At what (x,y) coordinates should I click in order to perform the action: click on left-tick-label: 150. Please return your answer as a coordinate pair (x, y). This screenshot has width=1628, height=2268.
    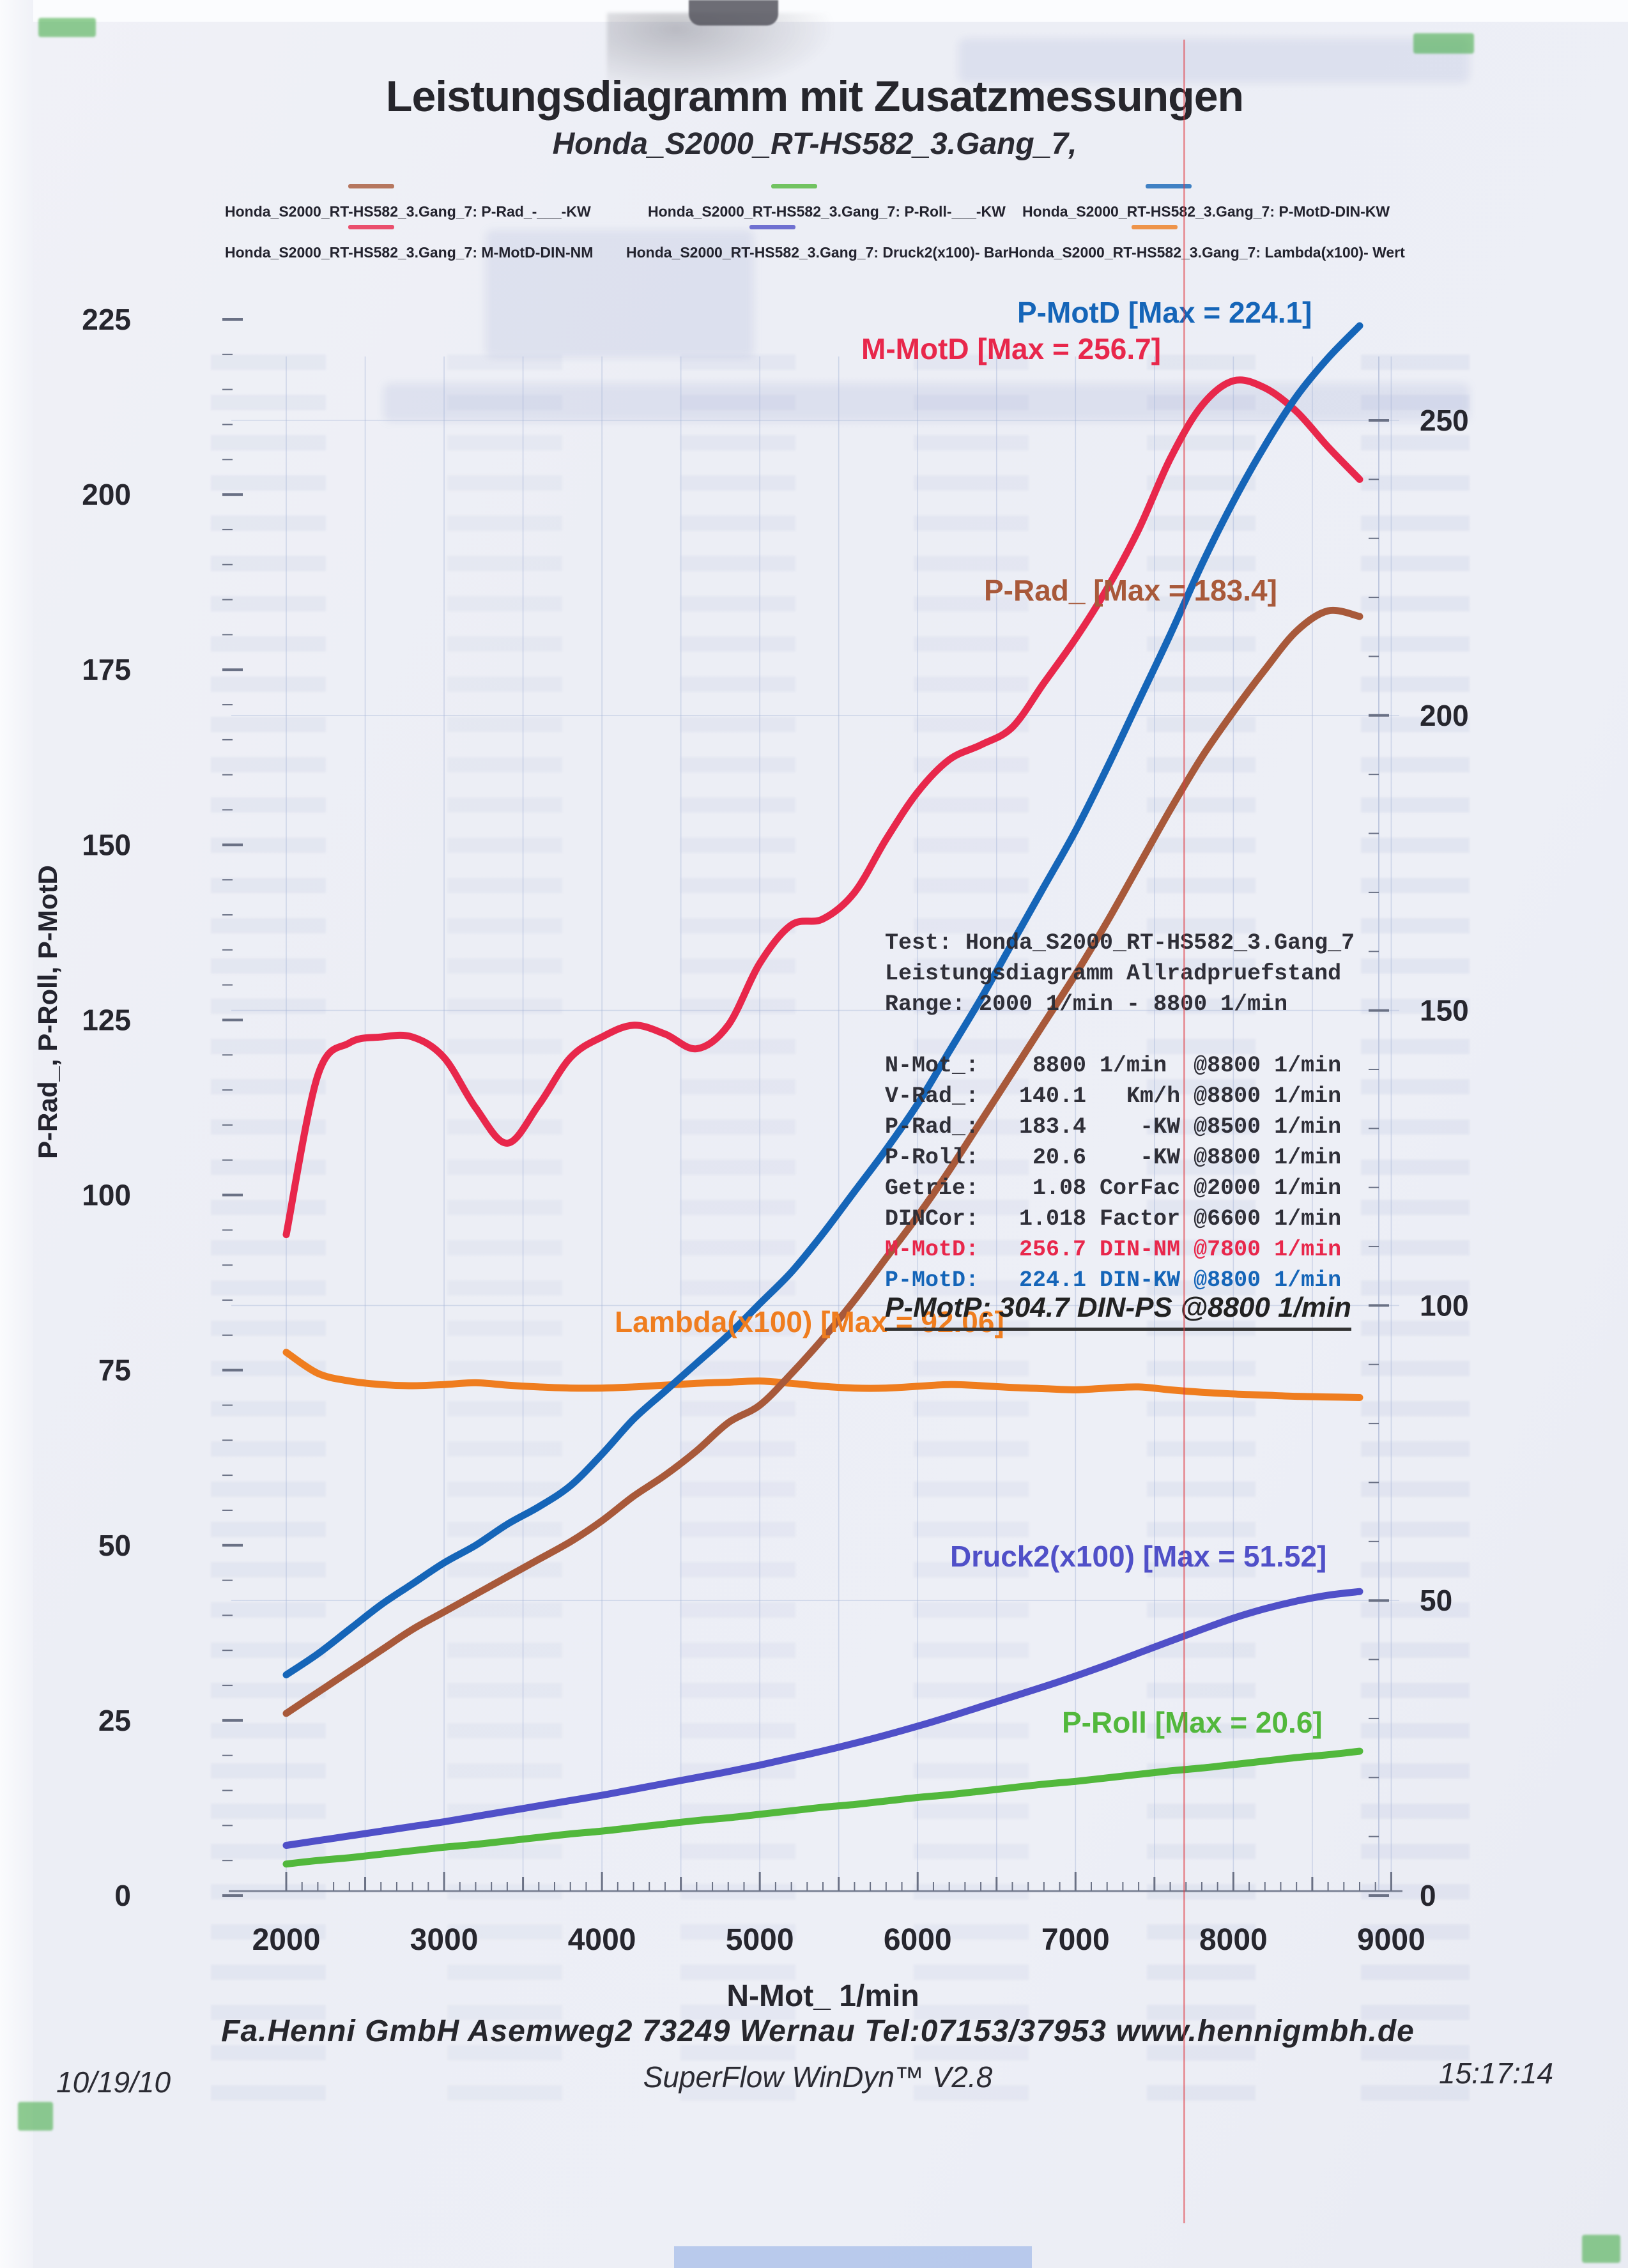
    Looking at the image, I should click on (106, 844).